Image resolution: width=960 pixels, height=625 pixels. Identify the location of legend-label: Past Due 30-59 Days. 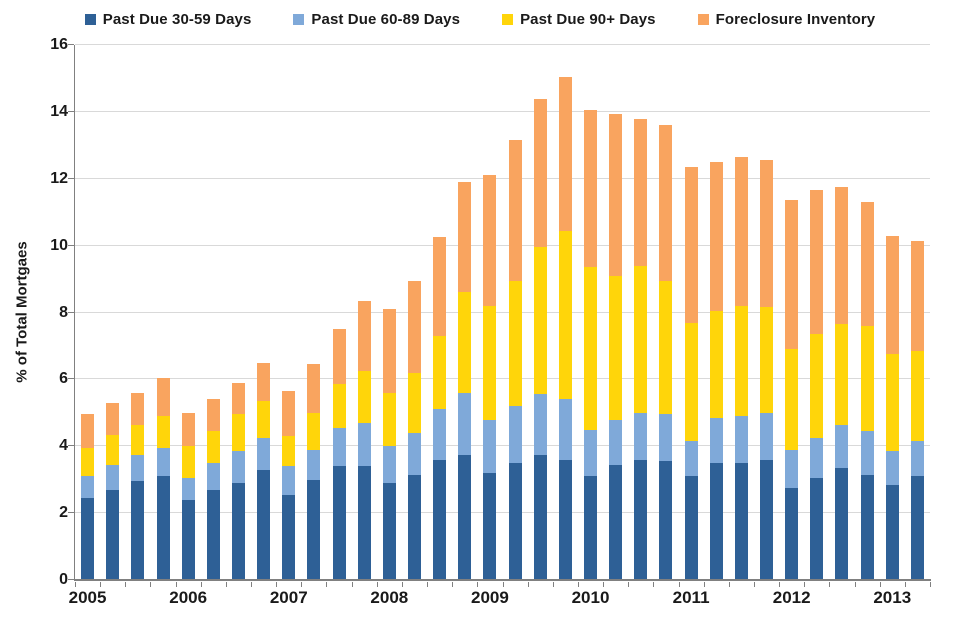
(177, 19).